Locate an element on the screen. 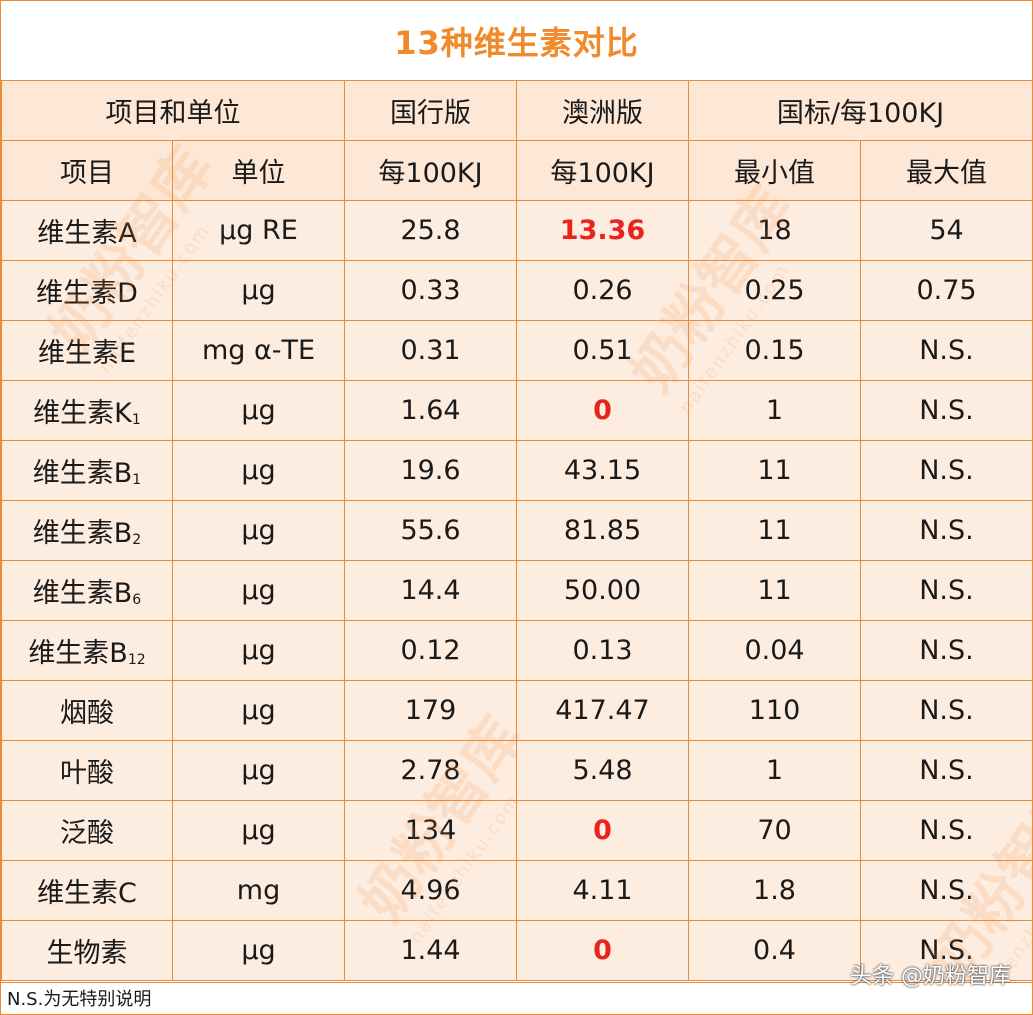  vitamin-name: 维生素D is located at coordinates (87, 290).